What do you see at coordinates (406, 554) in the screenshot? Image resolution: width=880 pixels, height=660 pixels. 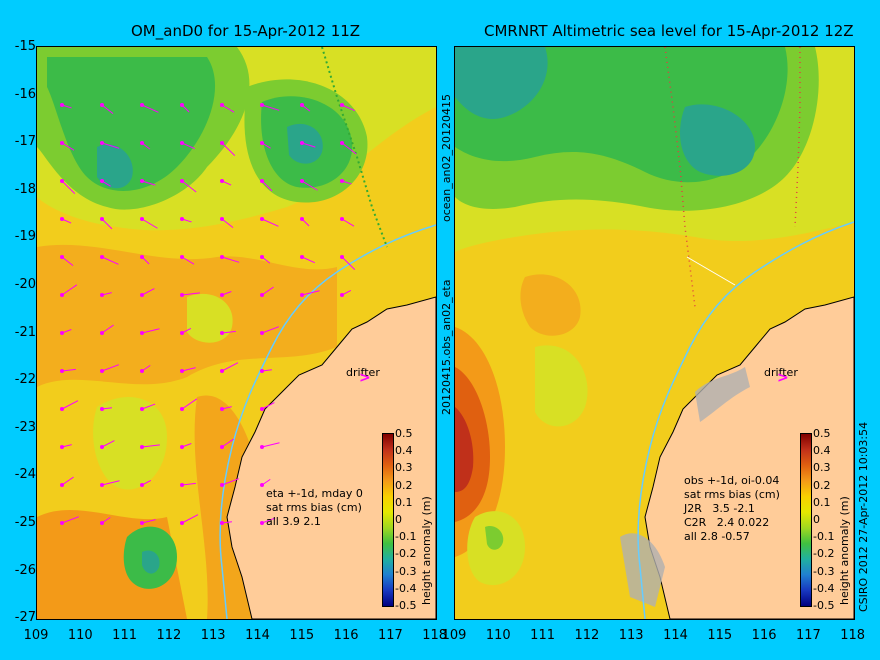 I see `colorbar-tick-label: -0.2` at bounding box center [406, 554].